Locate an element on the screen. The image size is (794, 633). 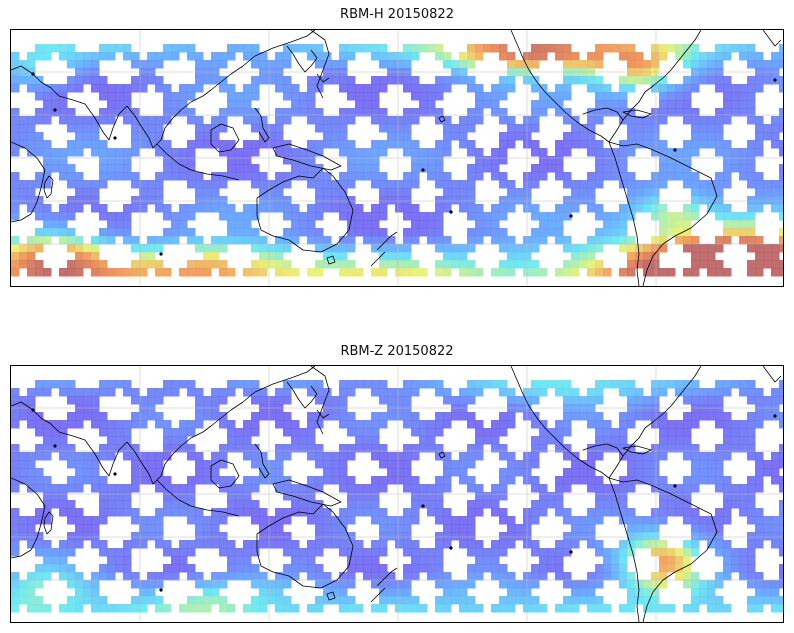
panel-title-rbm-h: RBM-H 20150822 is located at coordinates (397, 14).